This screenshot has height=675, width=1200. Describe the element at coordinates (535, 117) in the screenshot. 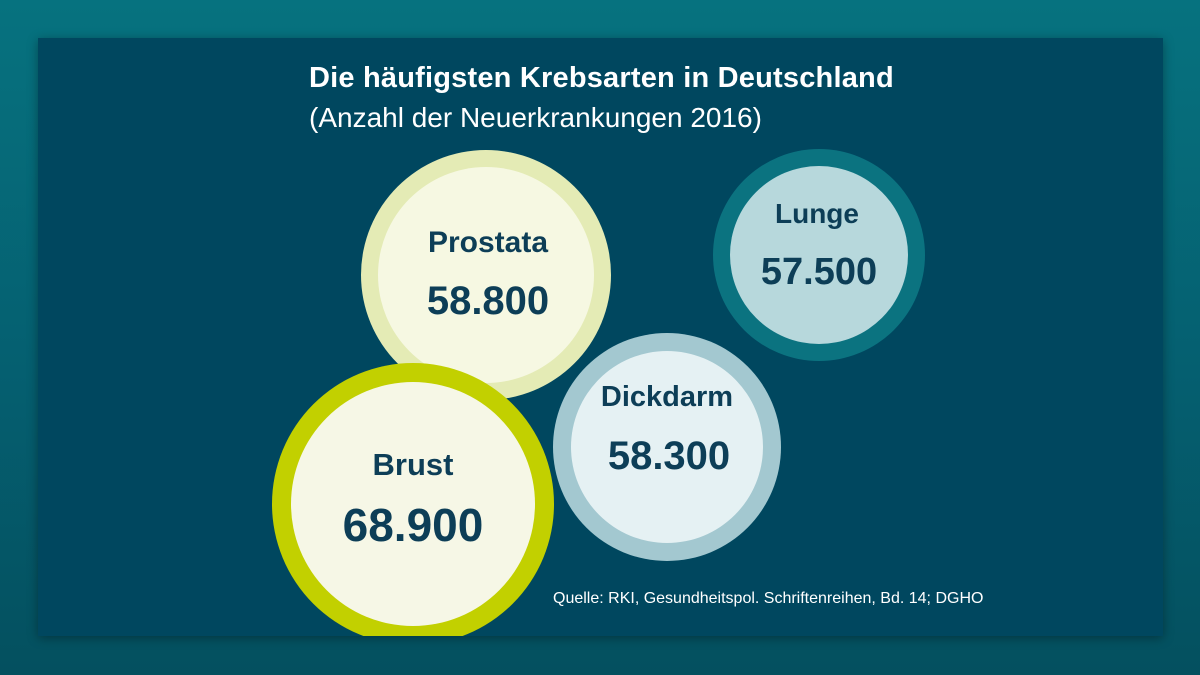

I see `chart-subtitle: (Anzahl der Neuerkrankungen 2016)` at that location.